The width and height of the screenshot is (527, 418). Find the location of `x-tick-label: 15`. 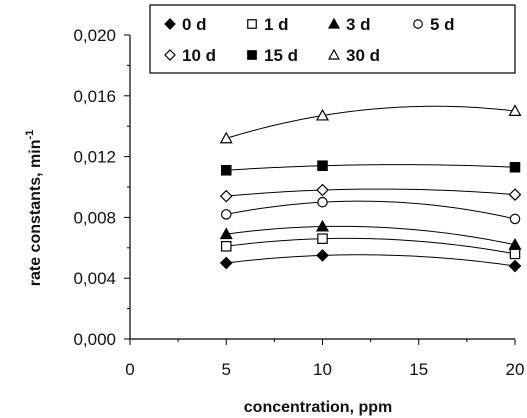

x-tick-label: 15 is located at coordinates (418, 369).